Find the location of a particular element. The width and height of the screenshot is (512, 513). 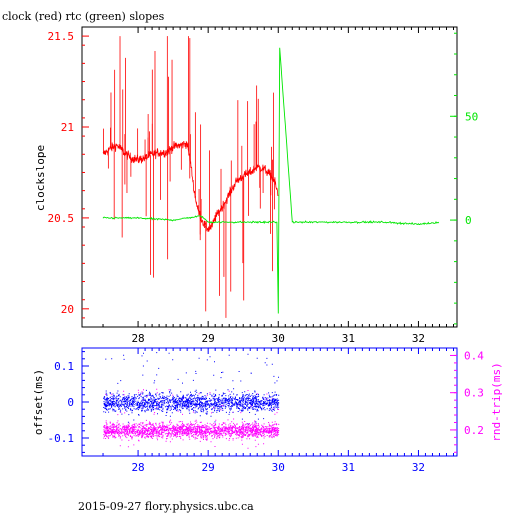

bottom-left-y-tick-label-0: 0 is located at coordinates (70, 402).